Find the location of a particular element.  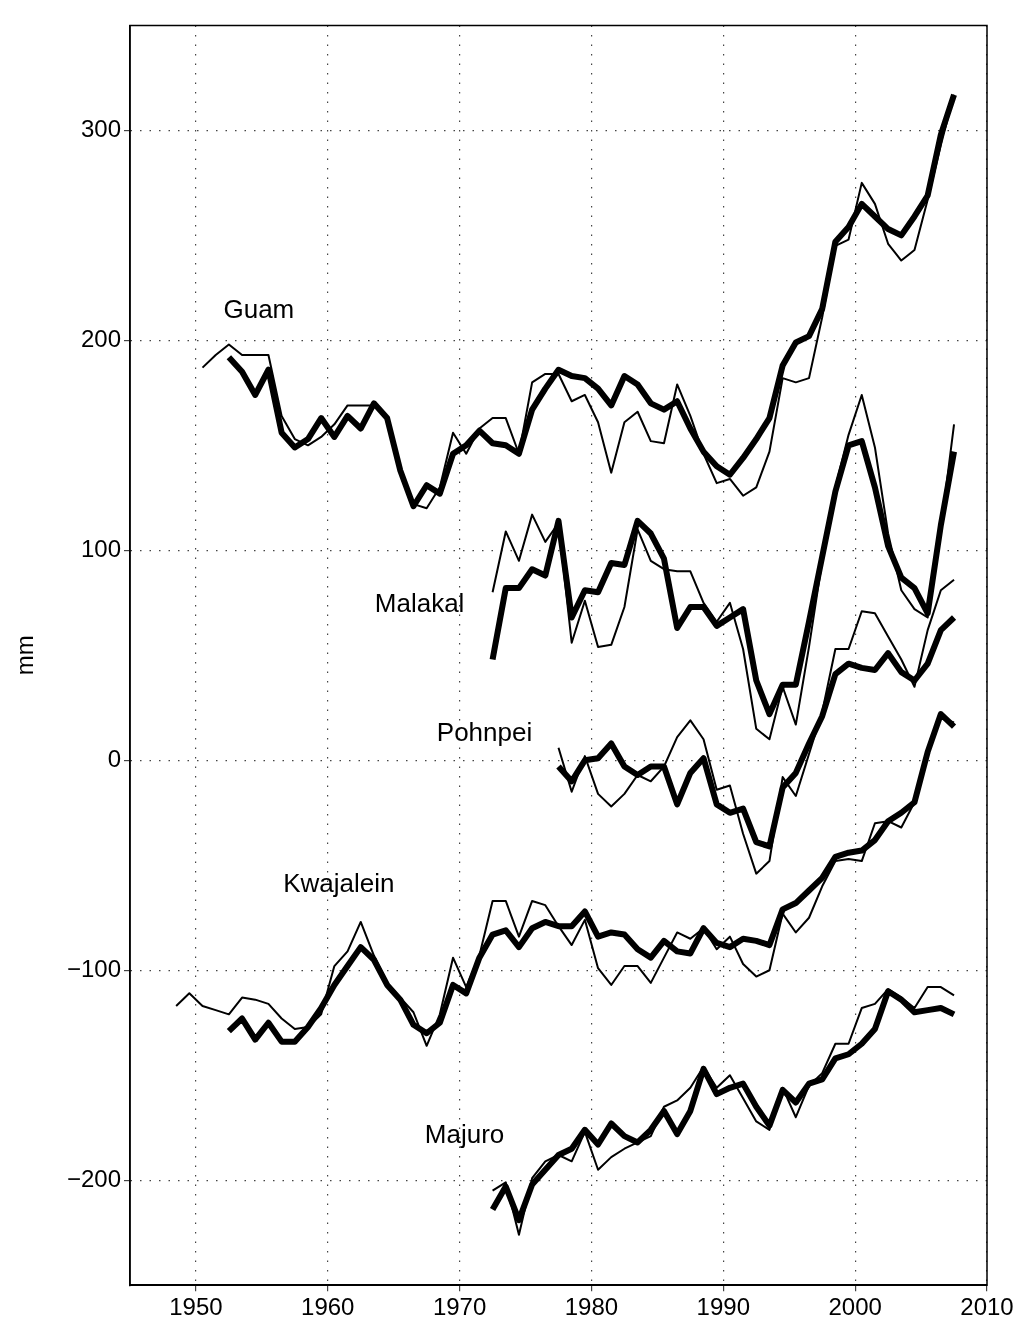

y-tick-label: 300 is located at coordinates (100, 129).